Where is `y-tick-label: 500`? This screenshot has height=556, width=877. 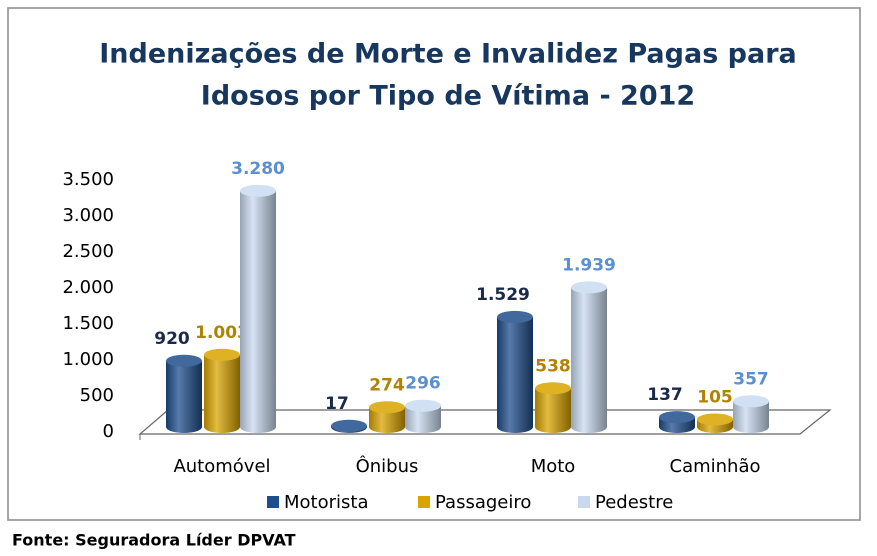 y-tick-label: 500 is located at coordinates (97, 395).